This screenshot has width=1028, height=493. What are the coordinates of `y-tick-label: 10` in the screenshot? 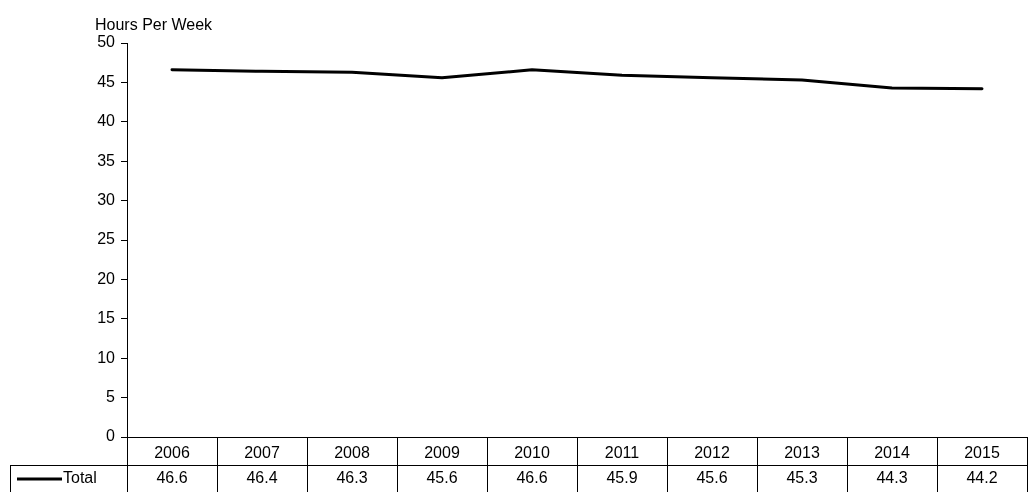 It's located at (106, 357).